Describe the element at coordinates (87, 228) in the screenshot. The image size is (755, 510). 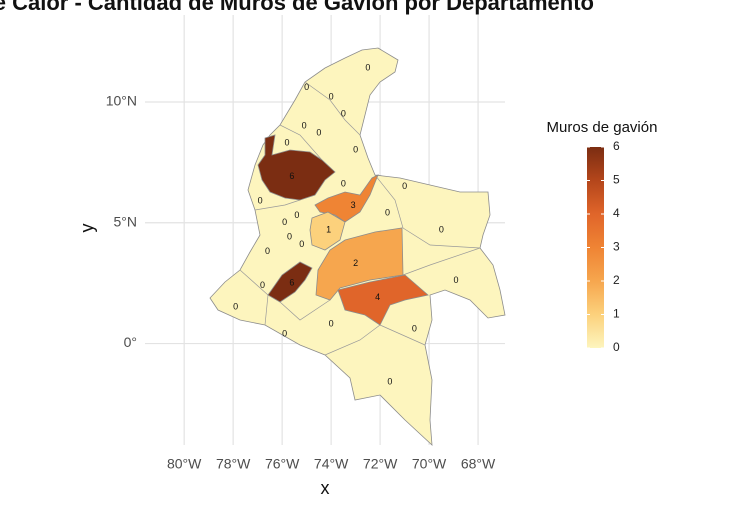
I see `y-axis-title: y` at that location.